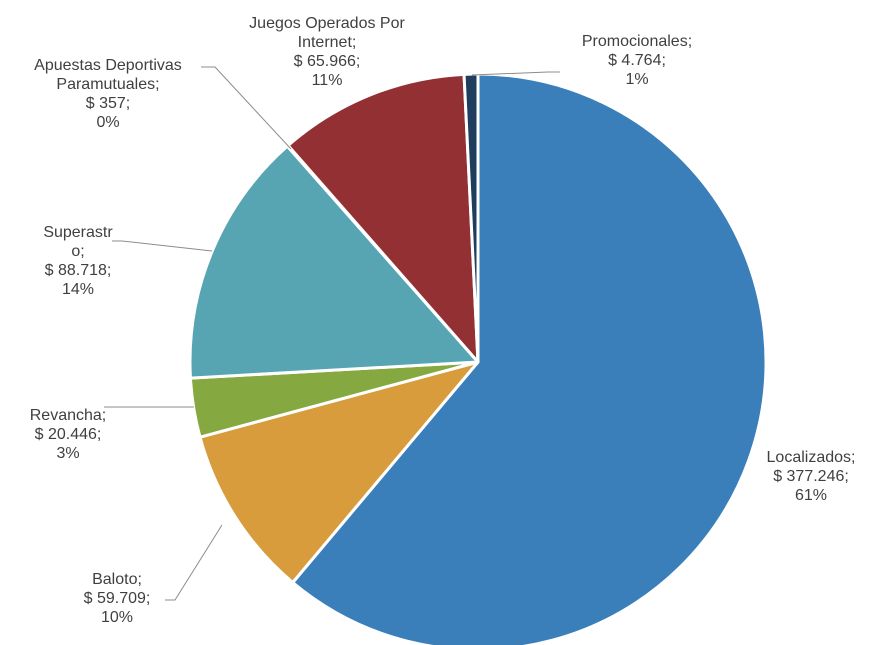  What do you see at coordinates (107, 84) in the screenshot?
I see `data-label-line: Paramutuales;` at bounding box center [107, 84].